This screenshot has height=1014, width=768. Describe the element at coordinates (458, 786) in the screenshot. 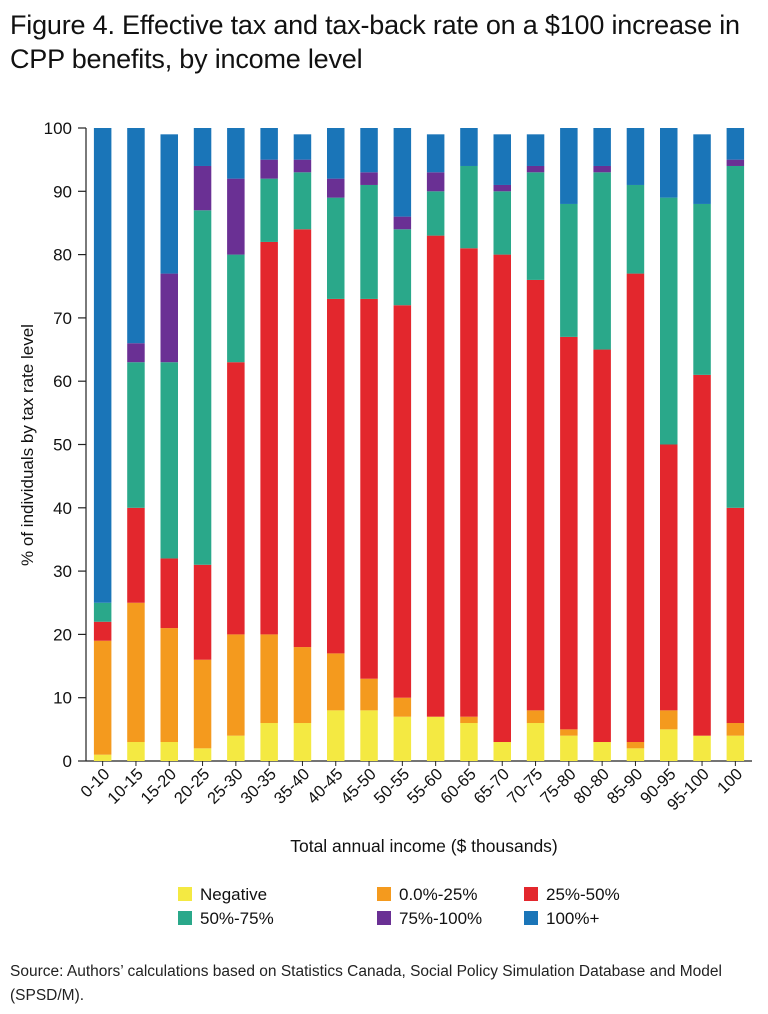

I see `x-tick-label: 60-65` at that location.